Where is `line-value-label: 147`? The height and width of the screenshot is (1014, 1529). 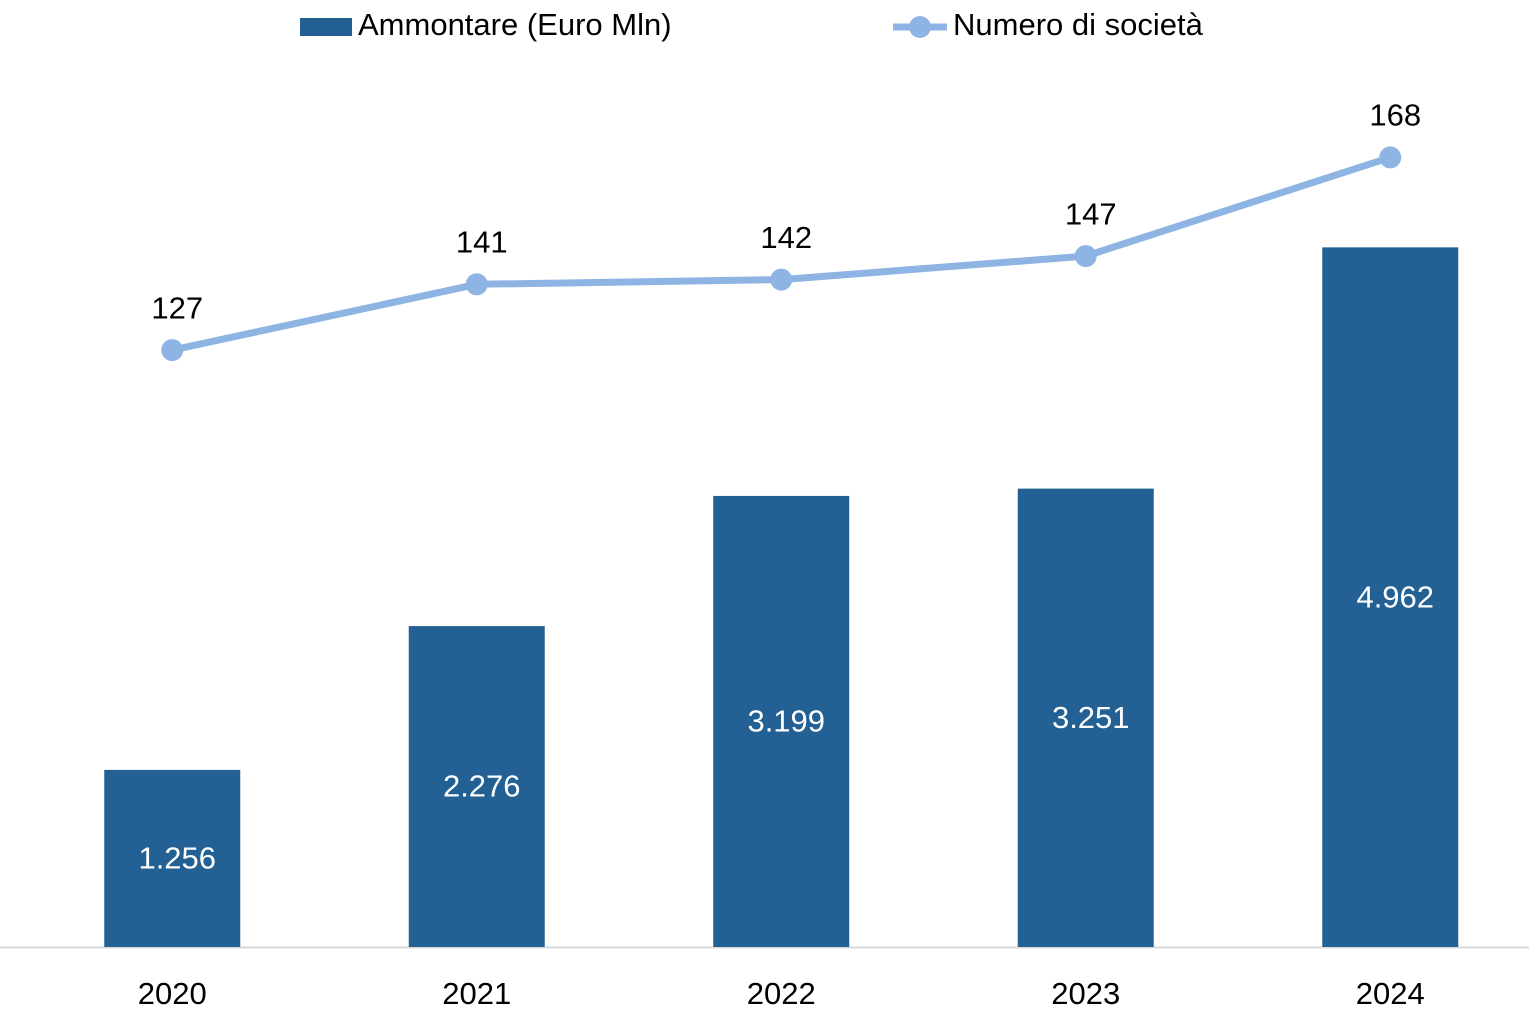 line-value-label: 147 is located at coordinates (1091, 213).